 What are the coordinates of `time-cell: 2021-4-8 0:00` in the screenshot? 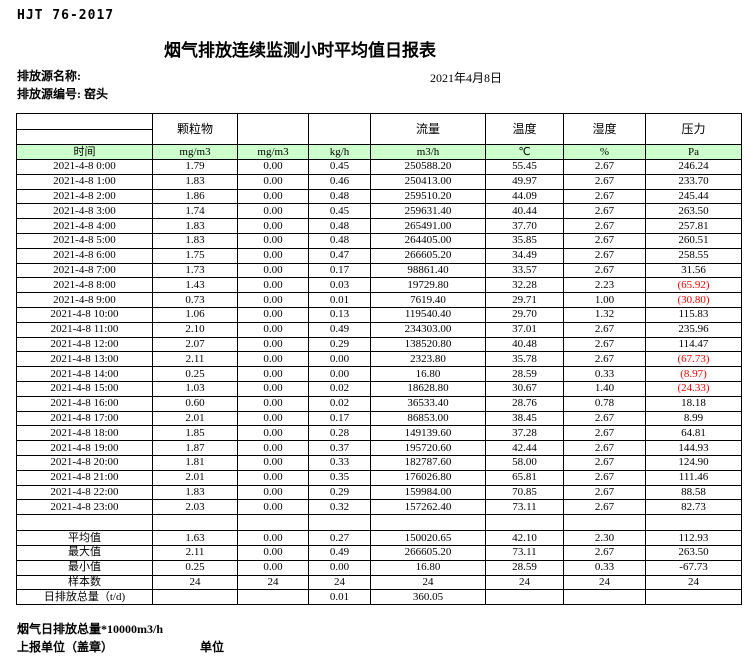 It's located at (84, 167).